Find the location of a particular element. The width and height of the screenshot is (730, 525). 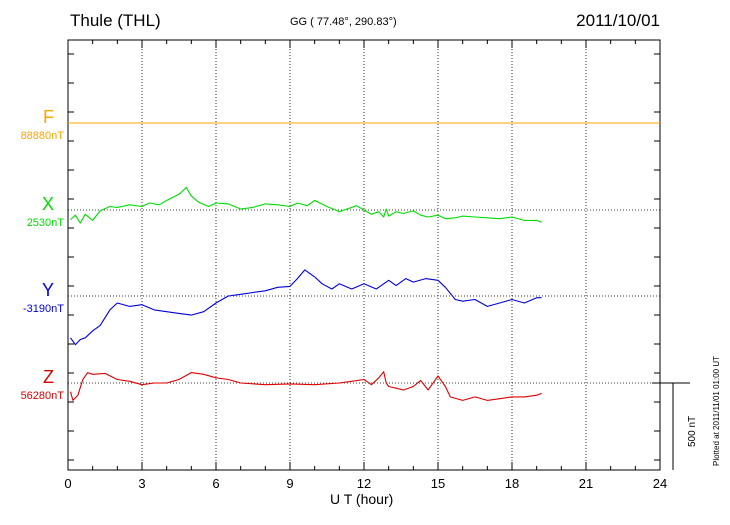

channel-baseline-y: -3190nT is located at coordinates (43, 309).